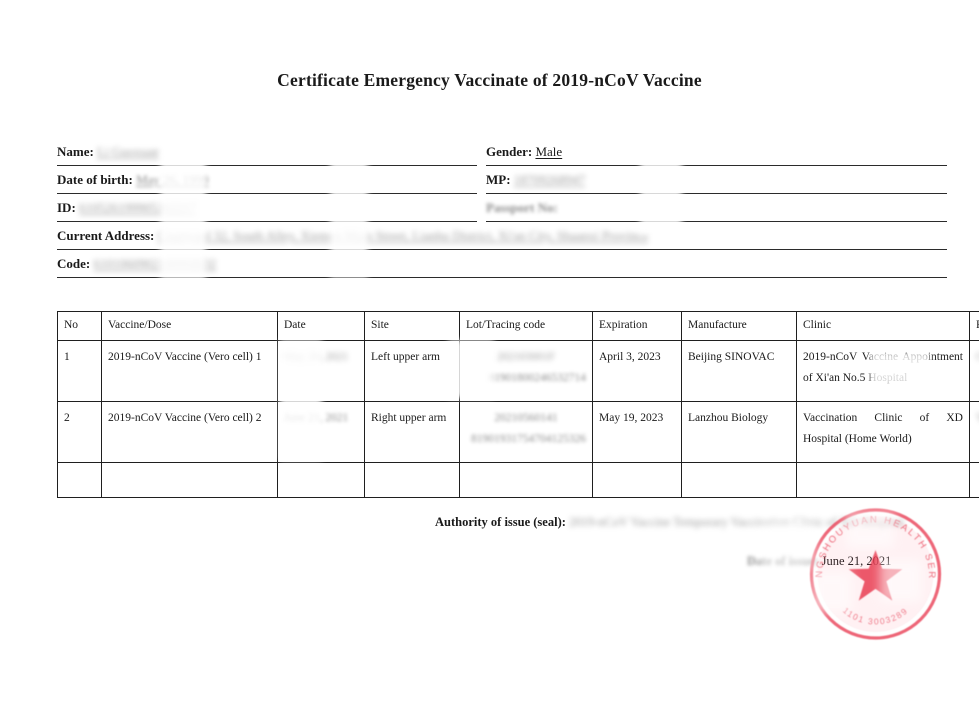  I want to click on field-dob-rule, so click(267, 193).